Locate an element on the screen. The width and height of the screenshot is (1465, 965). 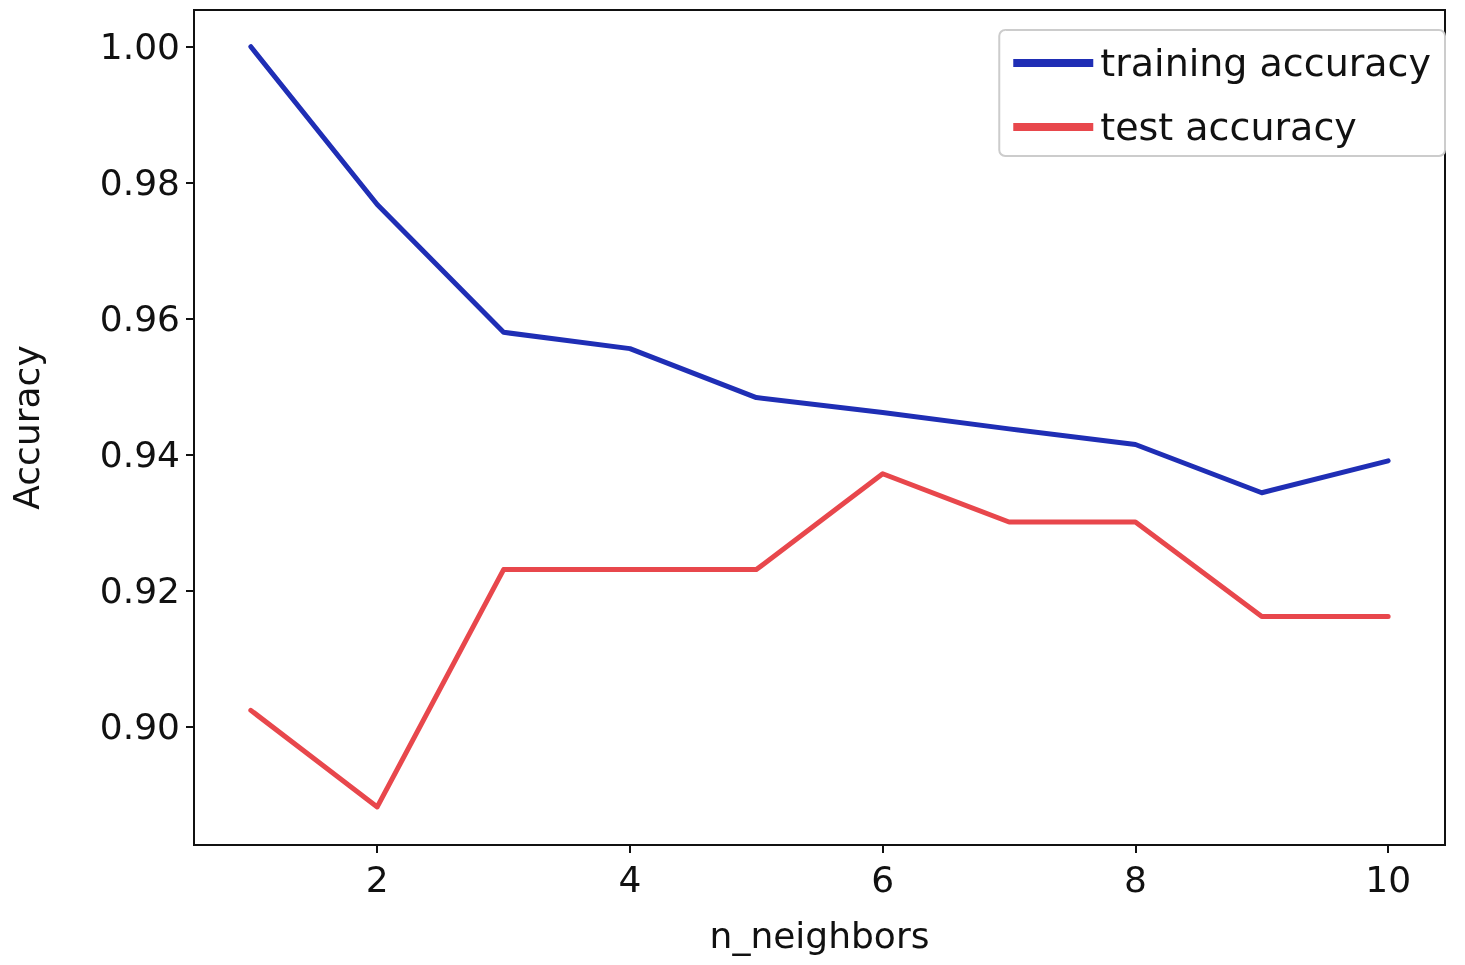
x-tick-label: 6 is located at coordinates (883, 879).